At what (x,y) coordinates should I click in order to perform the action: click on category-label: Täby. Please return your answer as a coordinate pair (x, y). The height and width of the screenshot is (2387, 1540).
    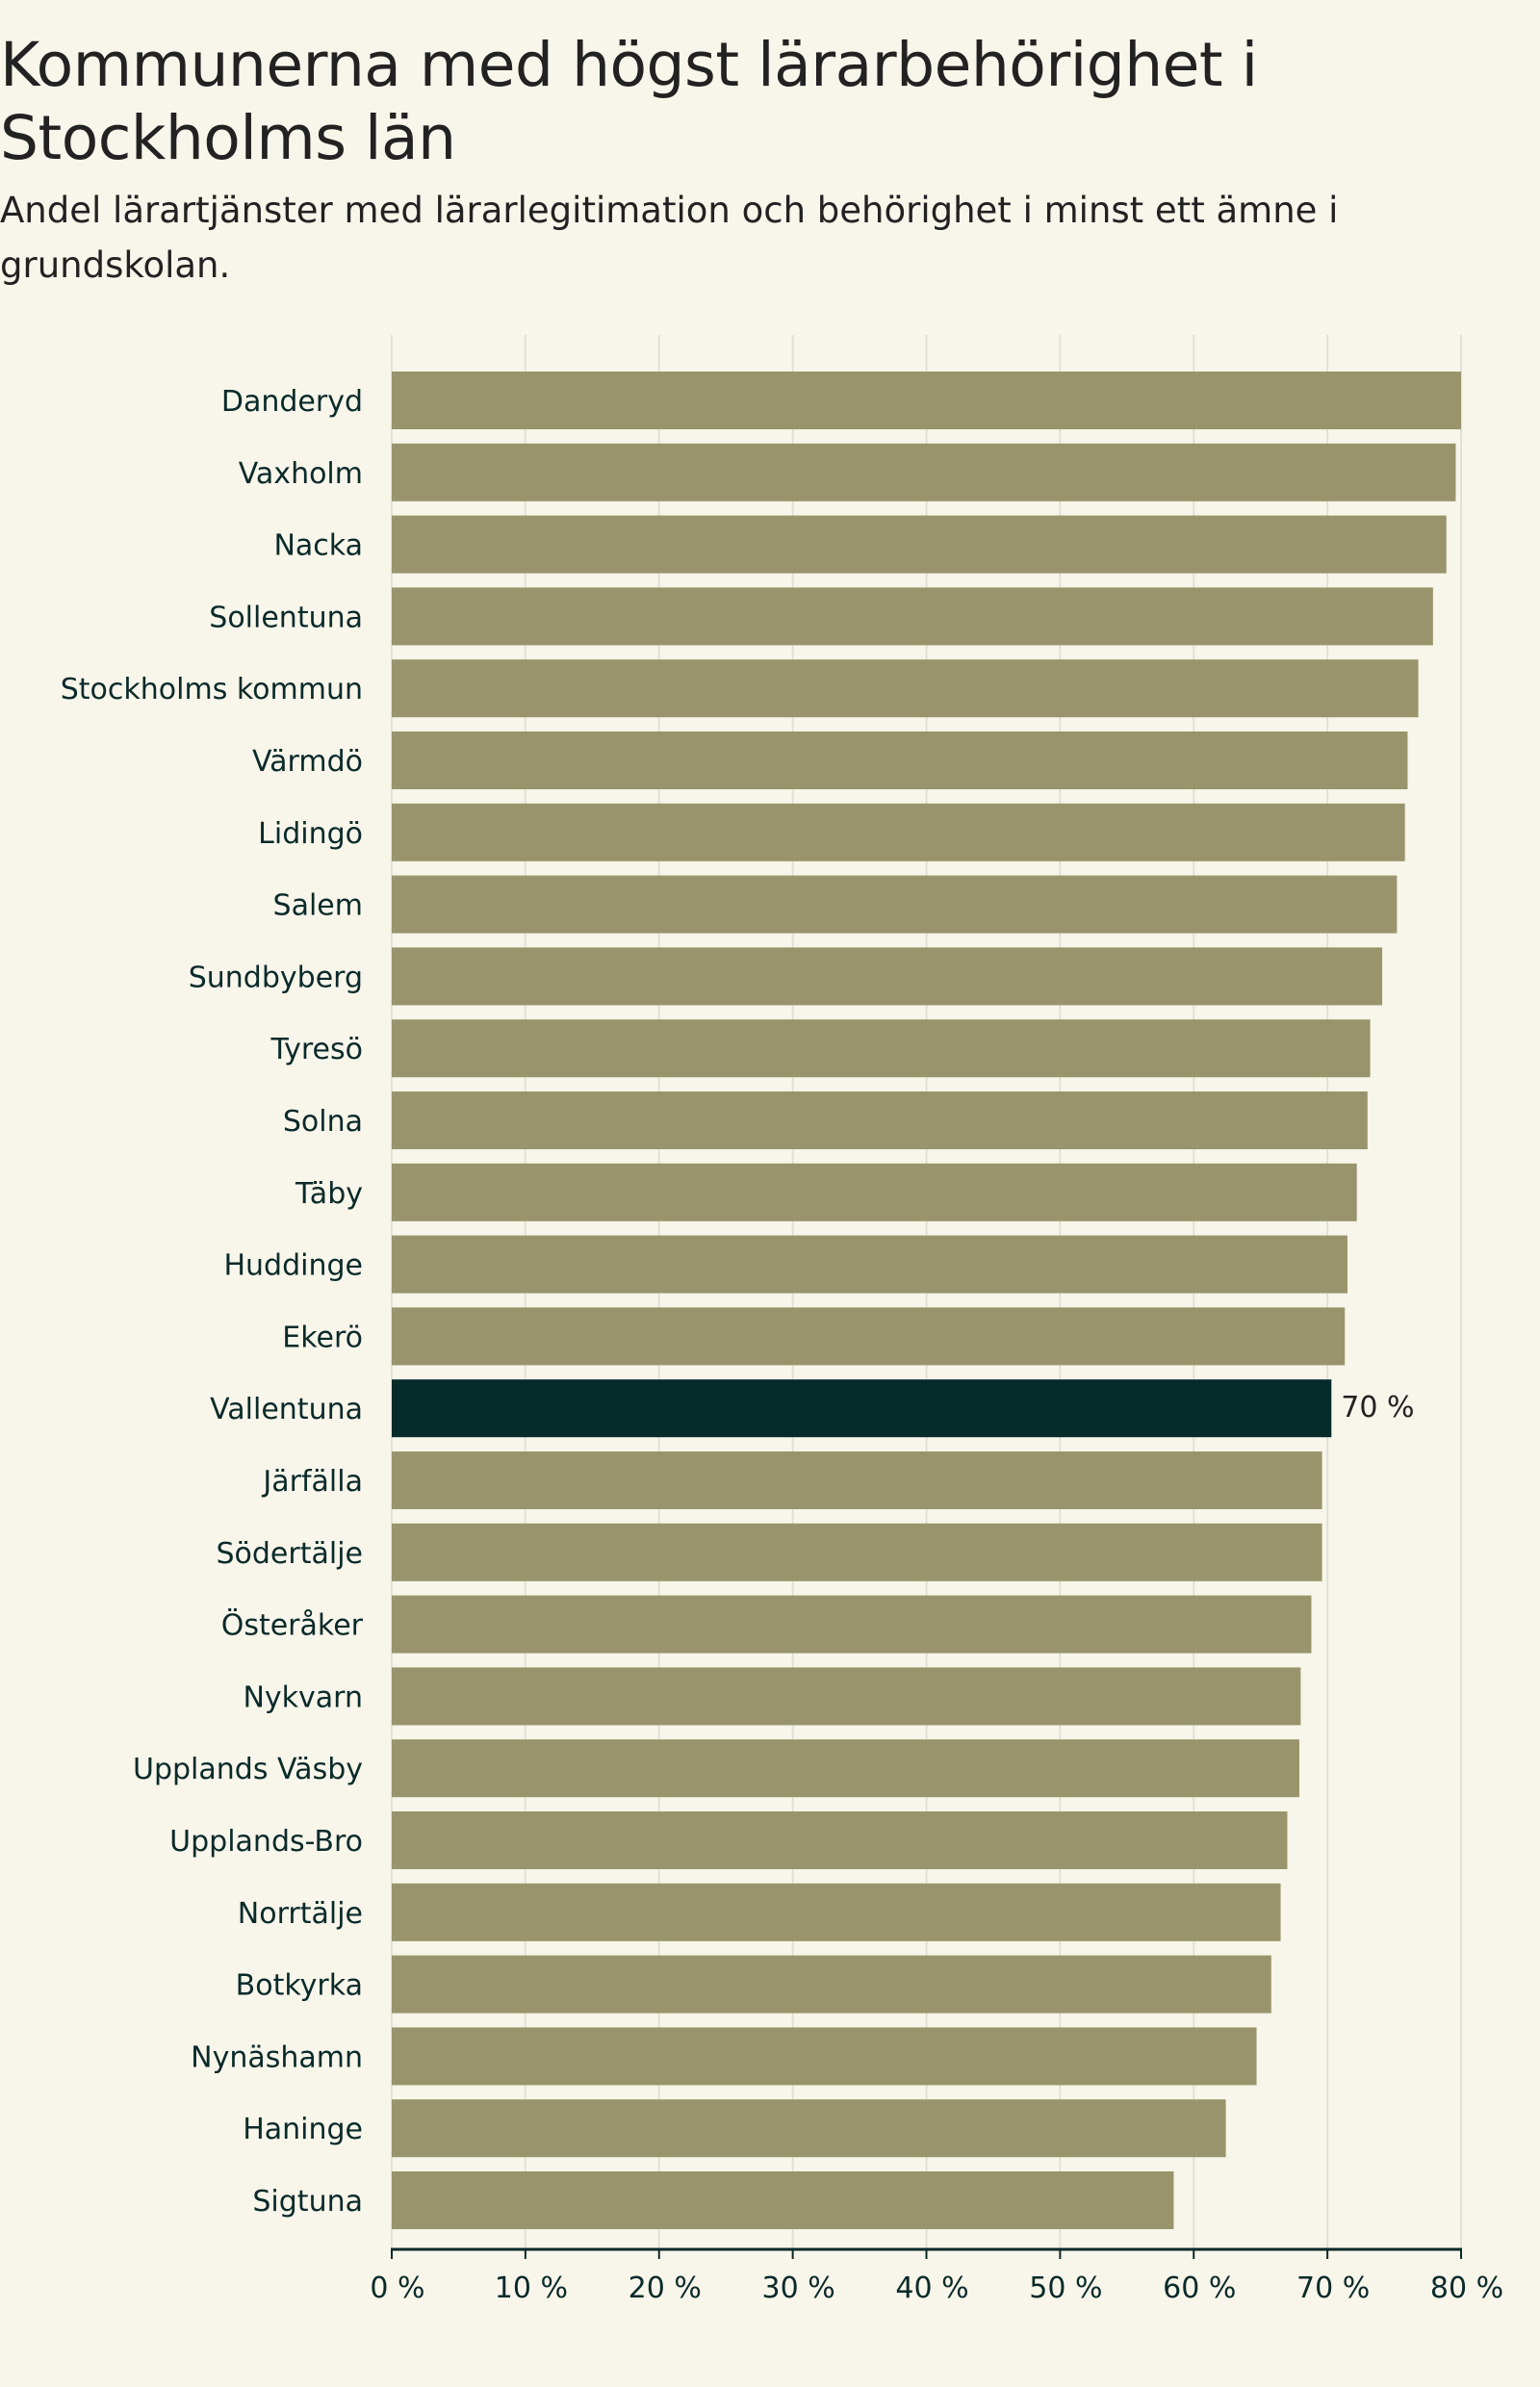
    Looking at the image, I should click on (329, 1194).